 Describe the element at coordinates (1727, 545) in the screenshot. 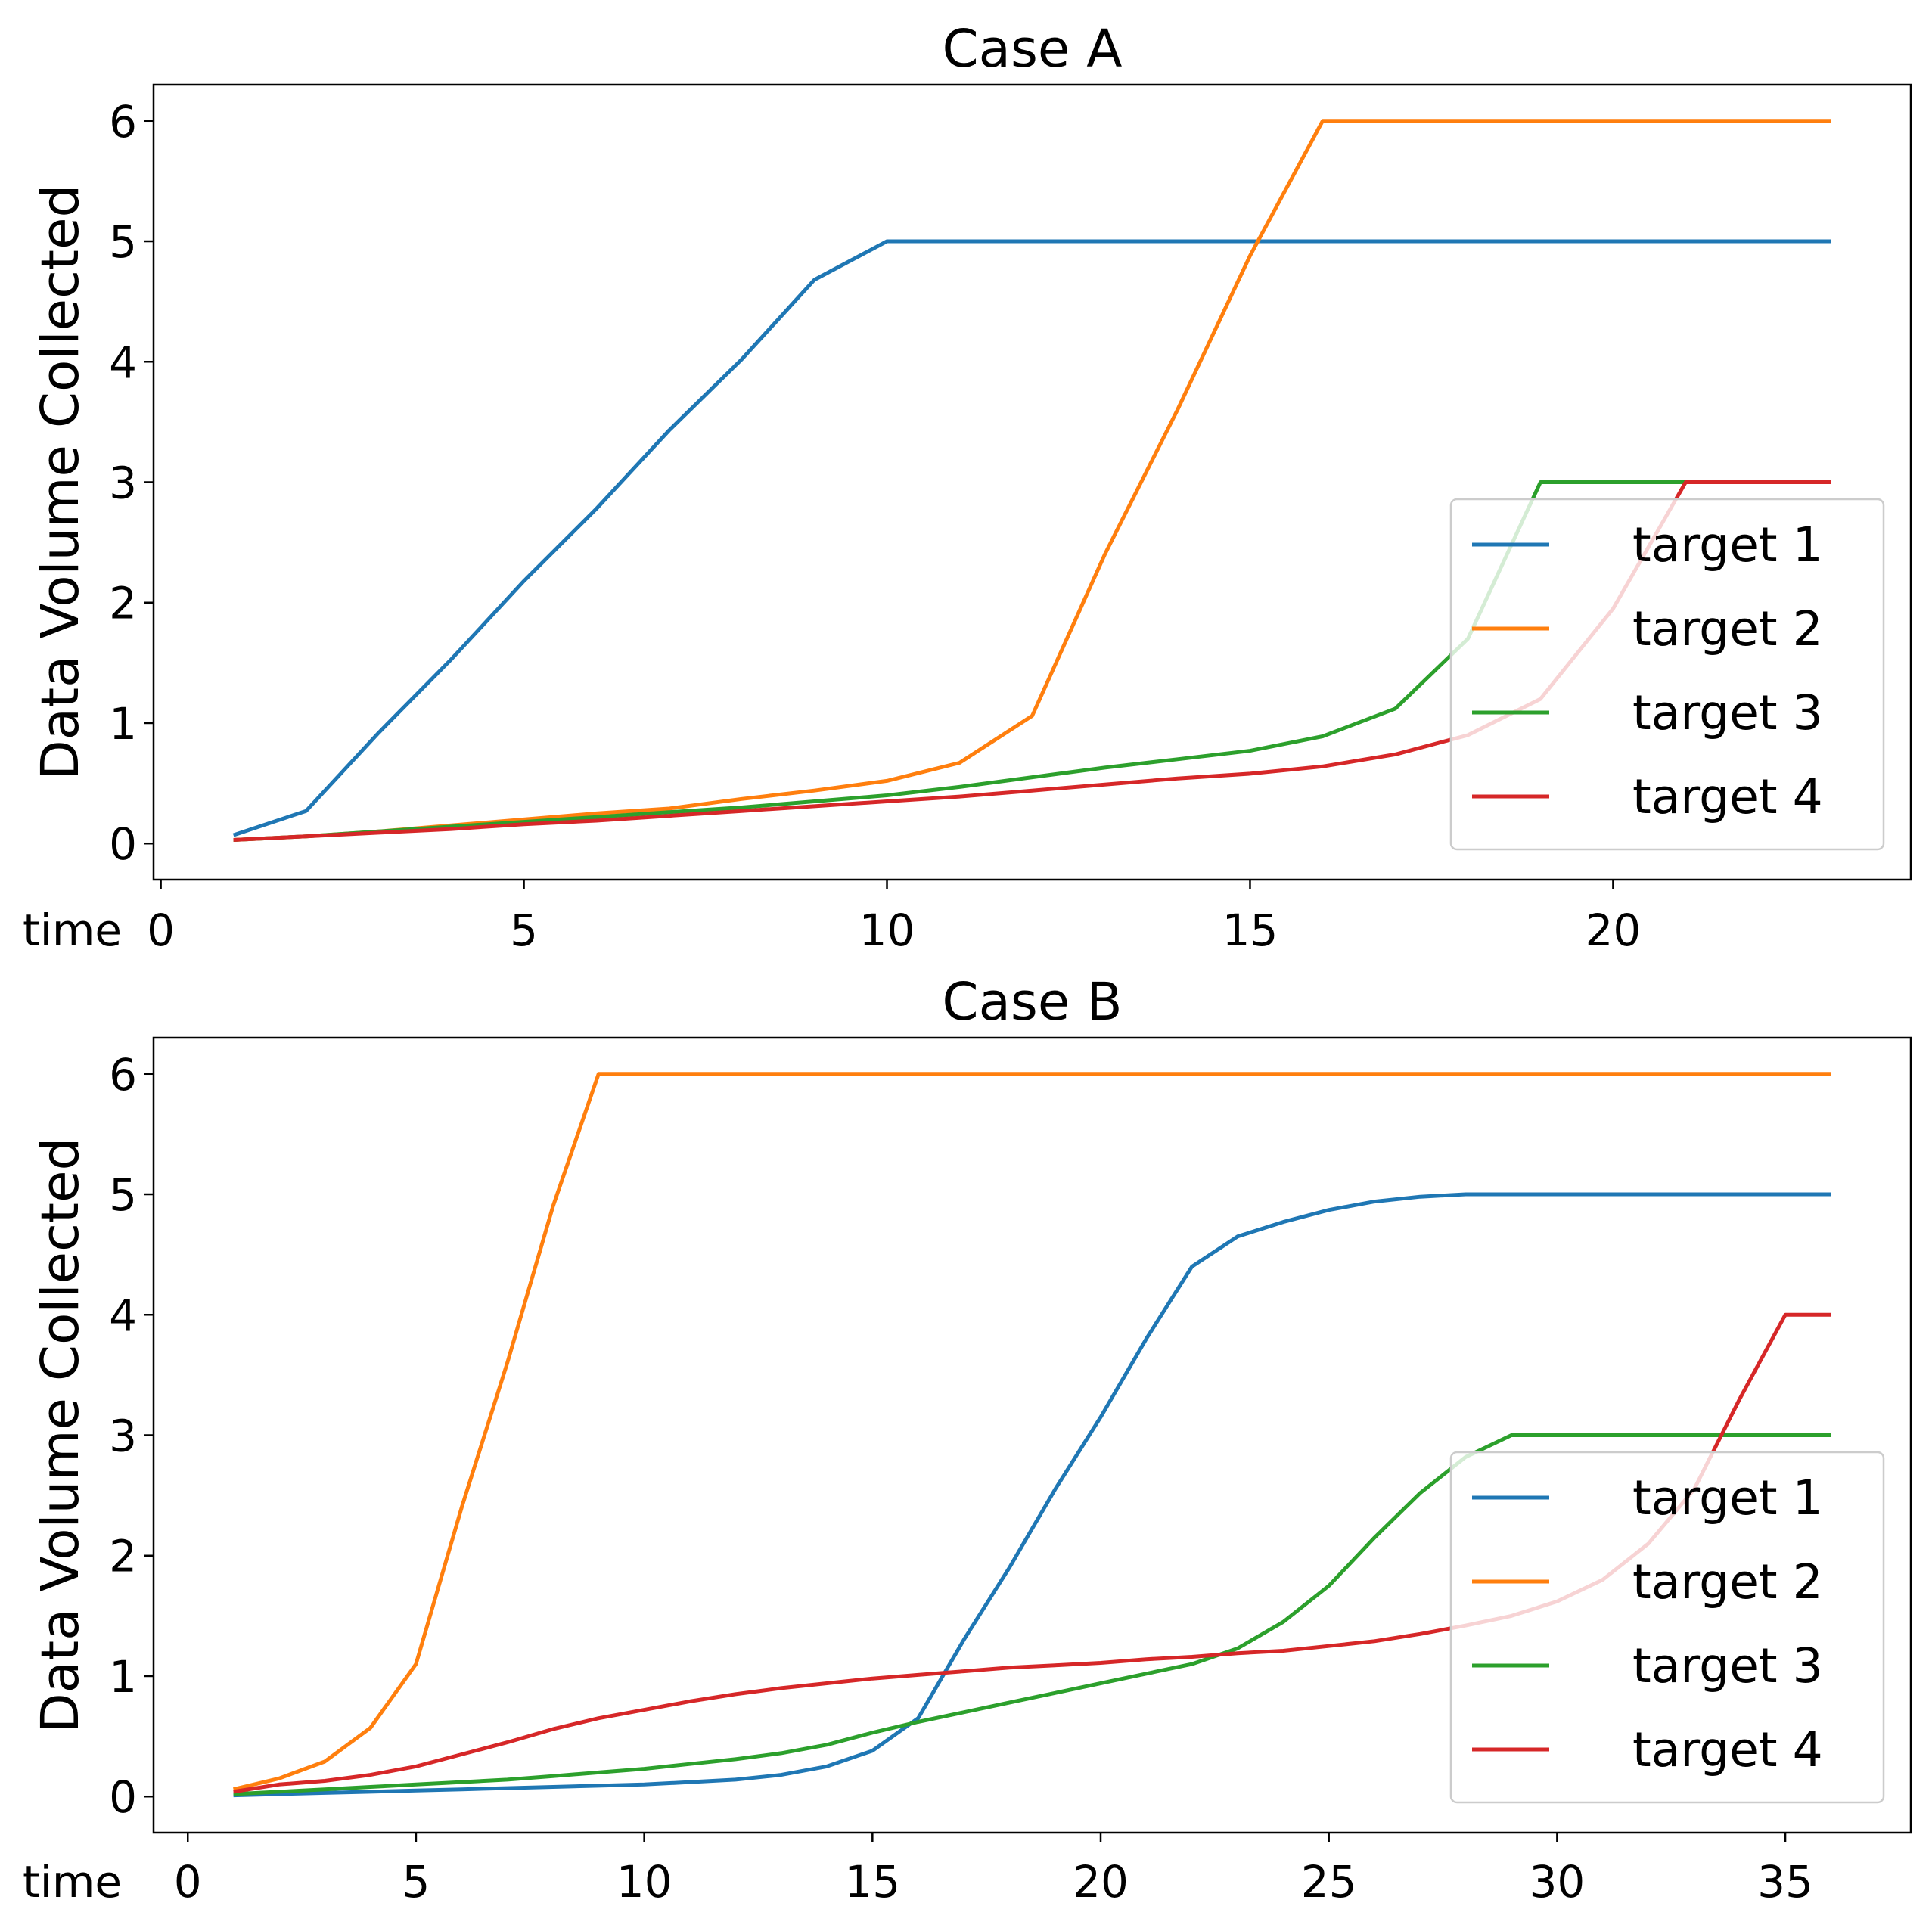

I see `case-a-legend-label: target 1` at that location.